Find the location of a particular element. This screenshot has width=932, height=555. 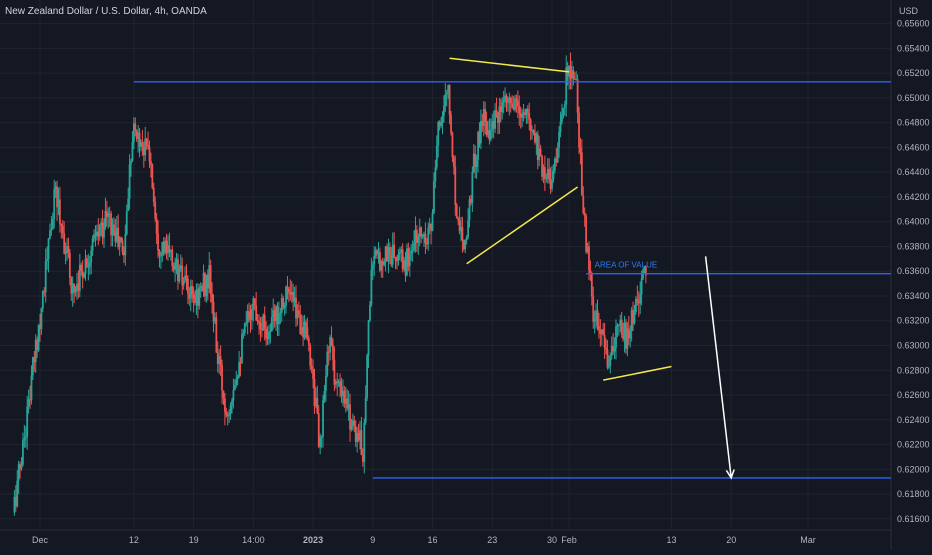

y-tick-label: 0.64800 is located at coordinates (913, 123).